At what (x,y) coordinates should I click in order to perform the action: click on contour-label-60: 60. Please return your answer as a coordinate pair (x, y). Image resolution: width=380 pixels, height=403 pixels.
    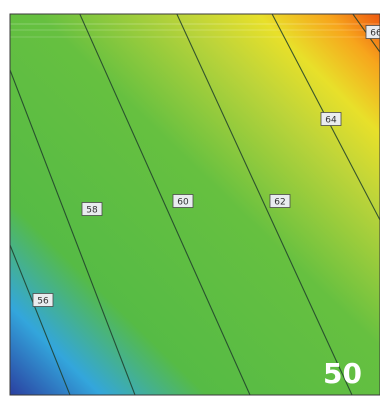
    Looking at the image, I should click on (183, 203).